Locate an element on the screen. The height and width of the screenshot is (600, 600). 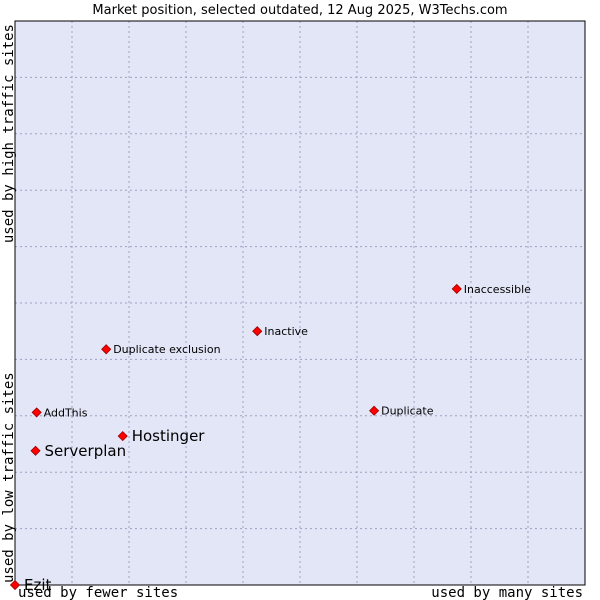
x-axis-label-left: used by fewer sites is located at coordinates (98, 592).